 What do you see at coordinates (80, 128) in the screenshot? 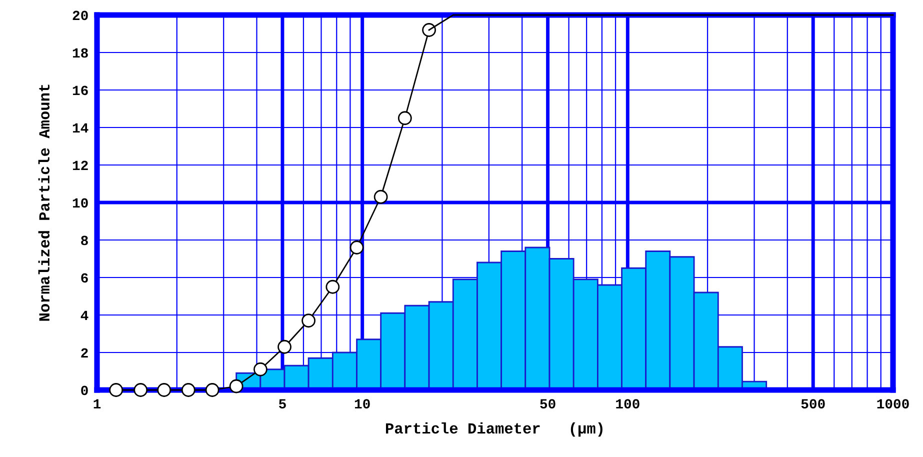
I see `y-tick-label: 14` at bounding box center [80, 128].